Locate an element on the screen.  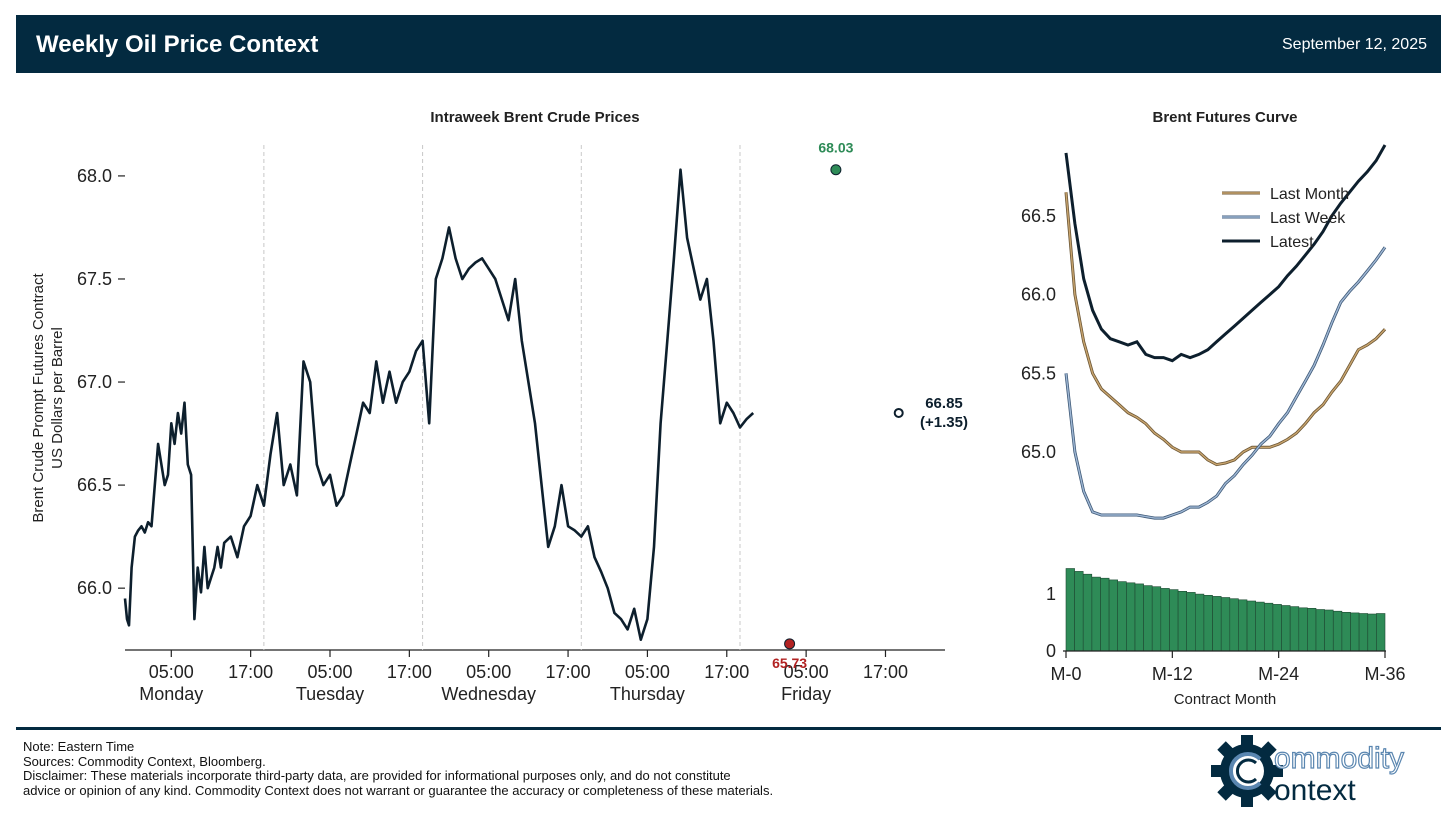
high-label: 68.03 is located at coordinates (835, 148).